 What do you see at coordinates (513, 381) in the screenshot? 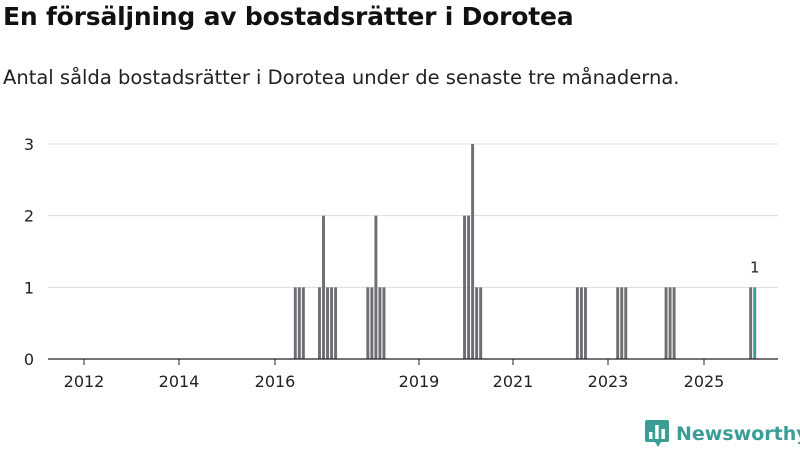
I see `x-tick-label: 2021` at bounding box center [513, 381].